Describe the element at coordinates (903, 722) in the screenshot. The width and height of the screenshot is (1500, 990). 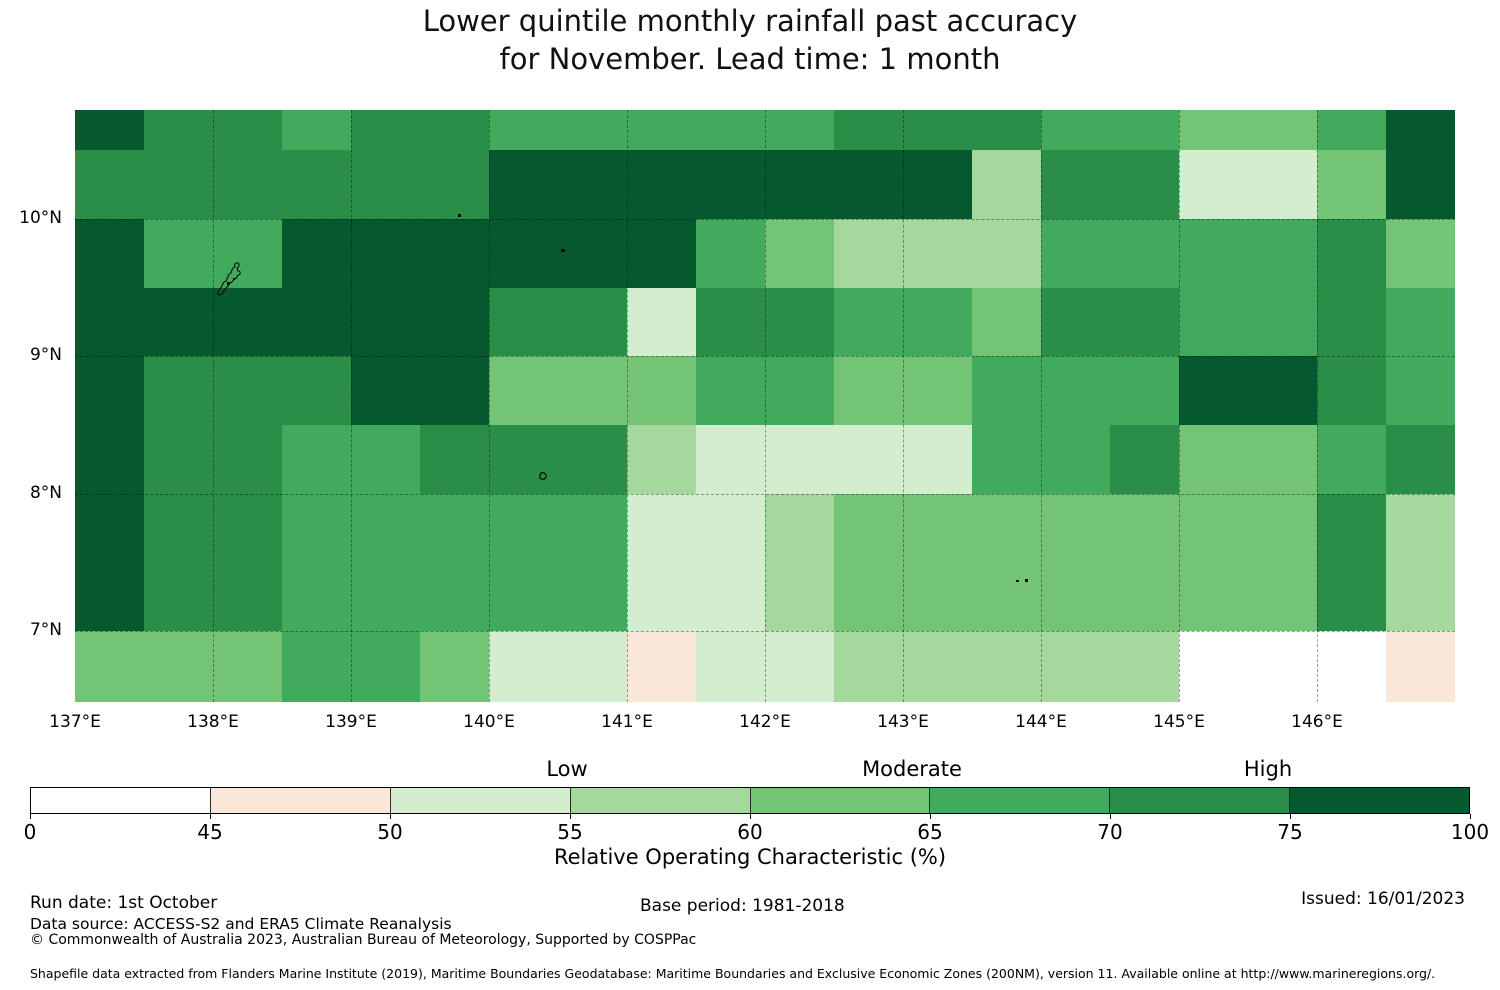
I see `lon-tick-label: 143°E` at that location.